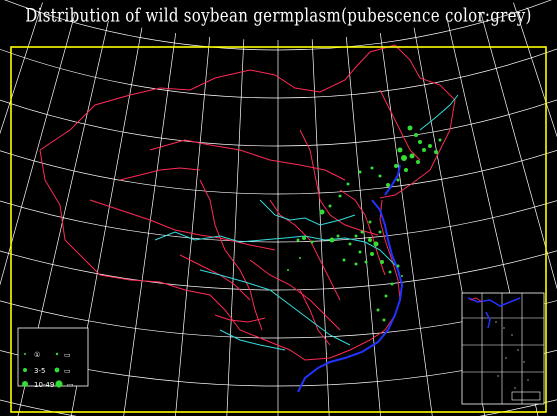  What do you see at coordinates (512, 355) in the screenshot?
I see `inset-islands` at bounding box center [512, 355].